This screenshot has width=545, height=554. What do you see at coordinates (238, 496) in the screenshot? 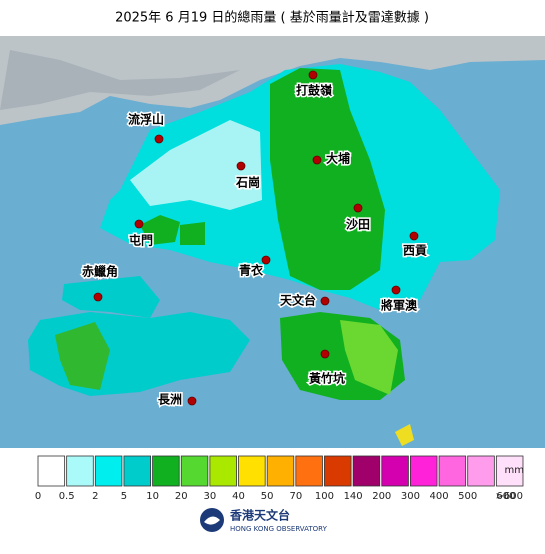
I see `legend-label: 40` at bounding box center [238, 496].